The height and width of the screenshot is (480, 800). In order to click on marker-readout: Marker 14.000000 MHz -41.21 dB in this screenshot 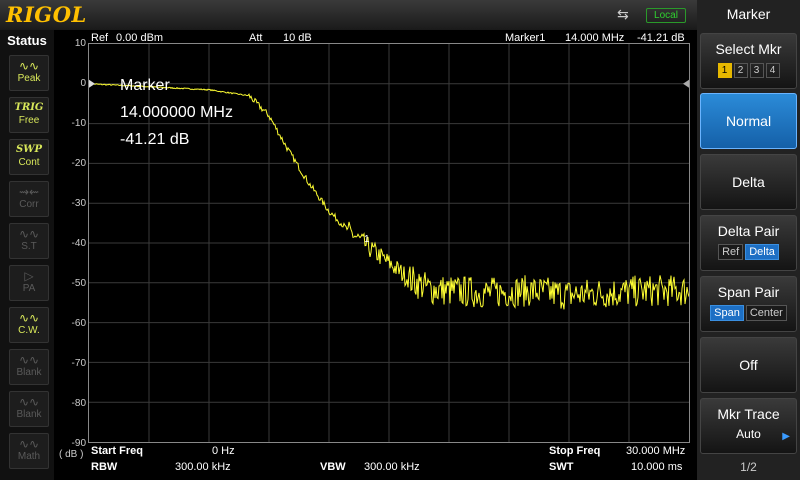, I will do `click(176, 112)`.